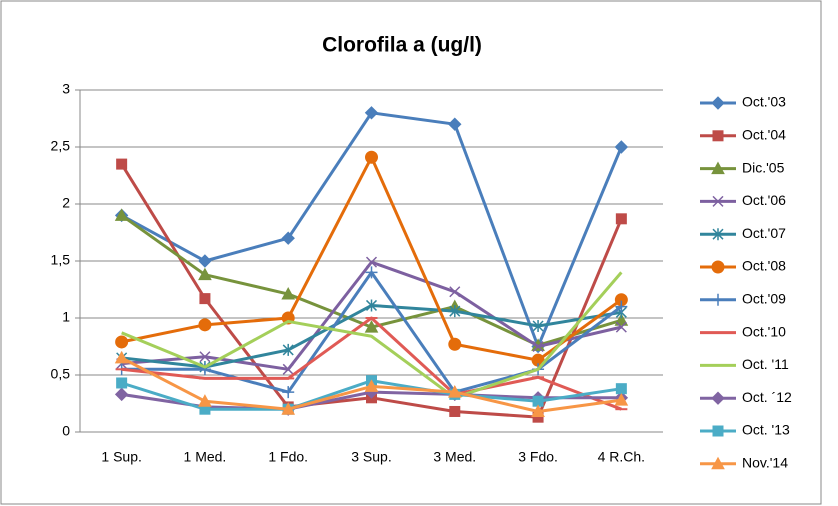  I want to click on y-tick-label: 1, so click(66, 317).